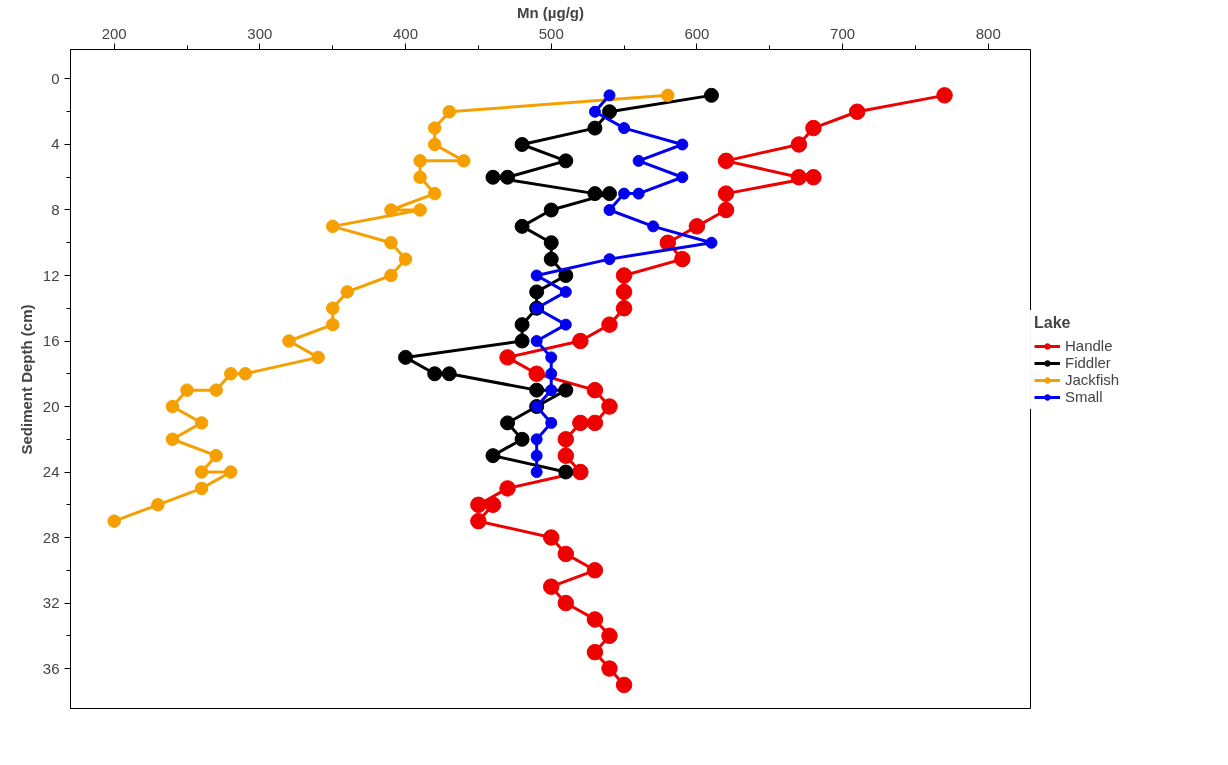  I want to click on x-tick-label: 400, so click(406, 33).